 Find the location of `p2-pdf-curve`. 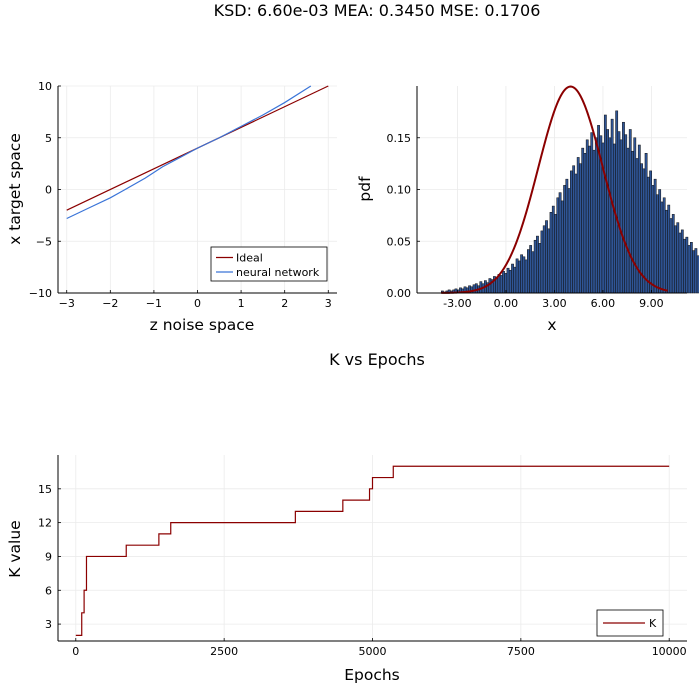

p2-pdf-curve is located at coordinates (554, 189).